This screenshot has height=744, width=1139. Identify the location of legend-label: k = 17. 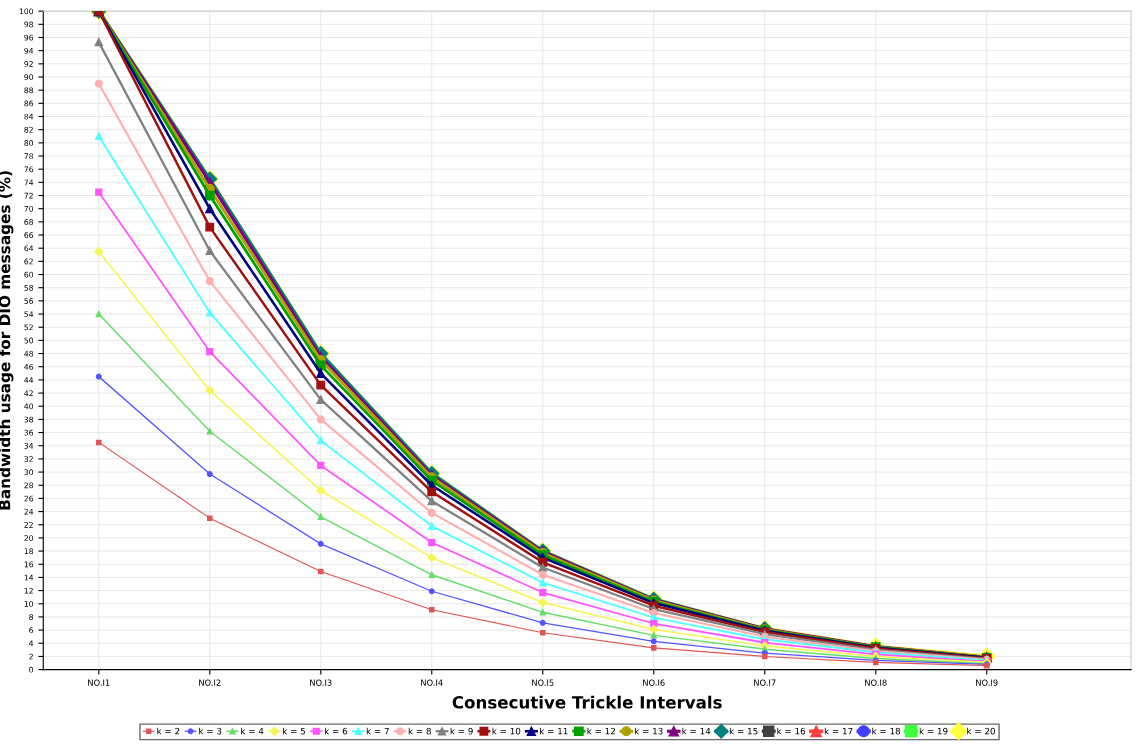
(838, 731).